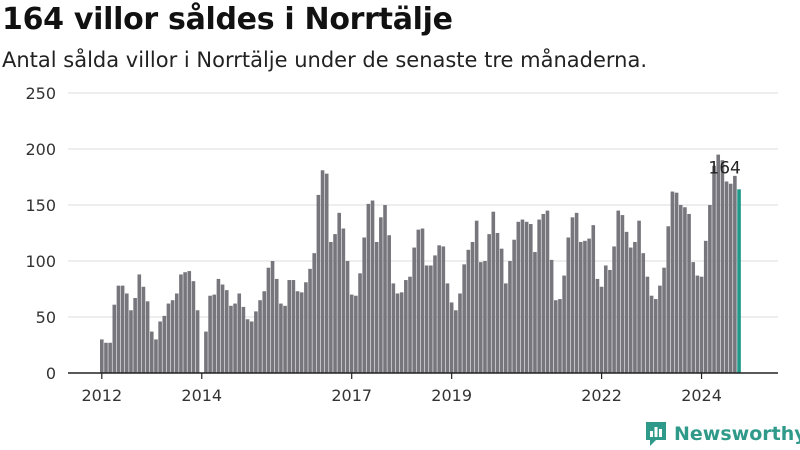  What do you see at coordinates (40, 205) in the screenshot?
I see `y-tick-label: 150` at bounding box center [40, 205].